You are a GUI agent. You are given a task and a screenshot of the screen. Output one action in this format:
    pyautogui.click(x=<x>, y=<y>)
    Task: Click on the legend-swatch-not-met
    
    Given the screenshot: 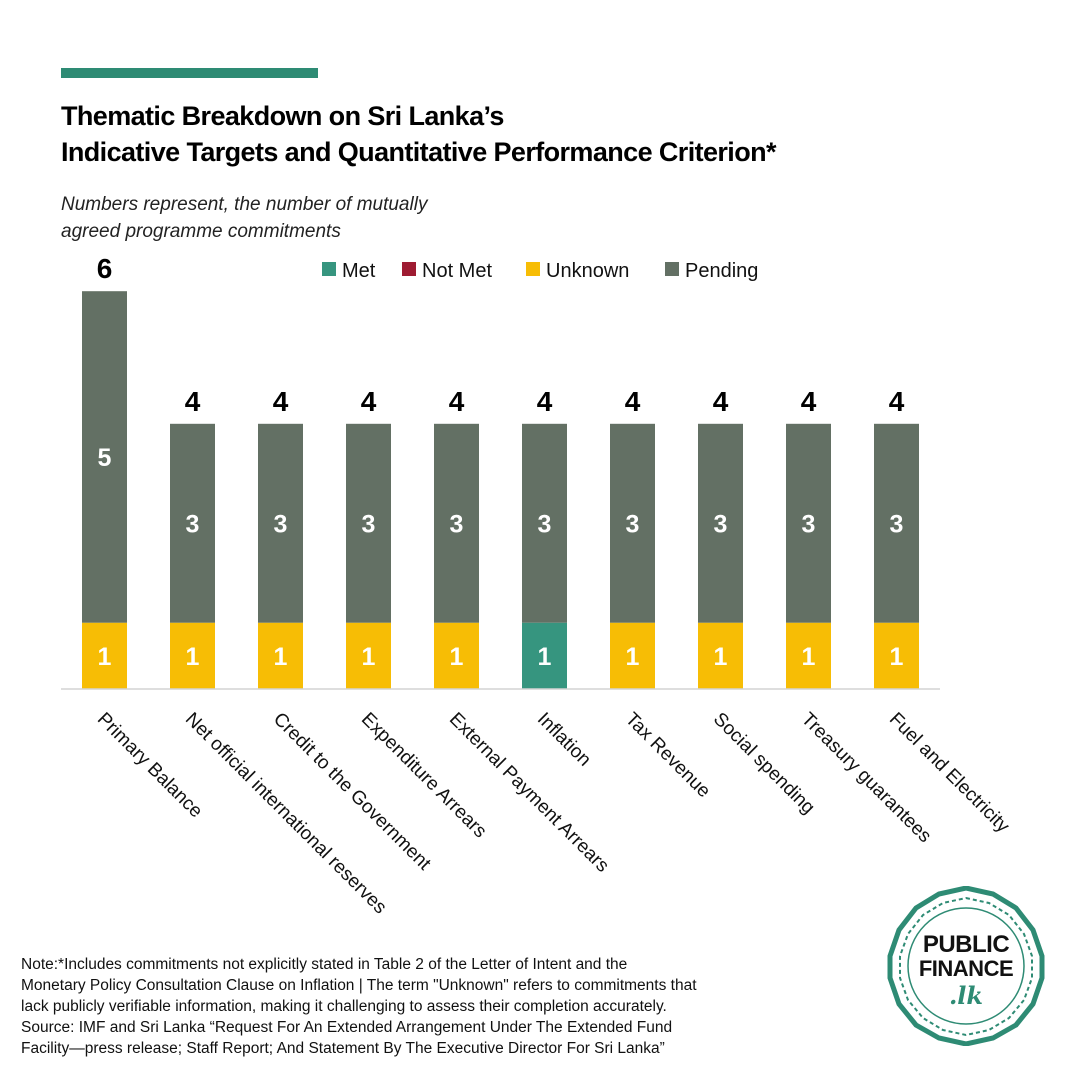 What is the action you would take?
    pyautogui.click(x=409, y=269)
    